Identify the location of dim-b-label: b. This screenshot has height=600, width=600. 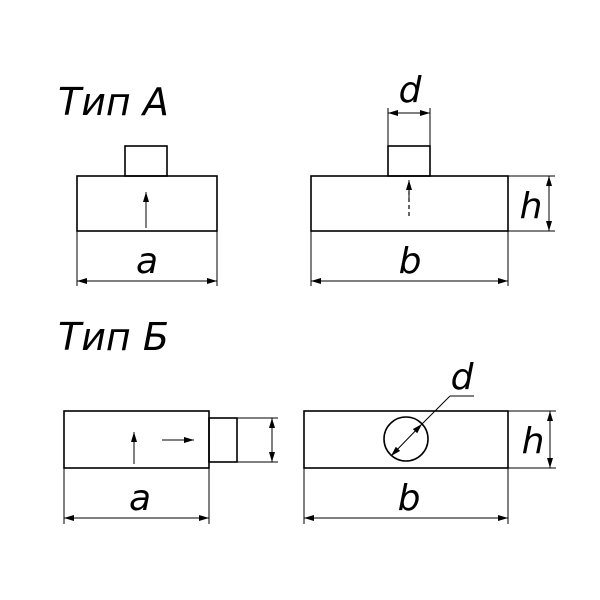
(410, 261).